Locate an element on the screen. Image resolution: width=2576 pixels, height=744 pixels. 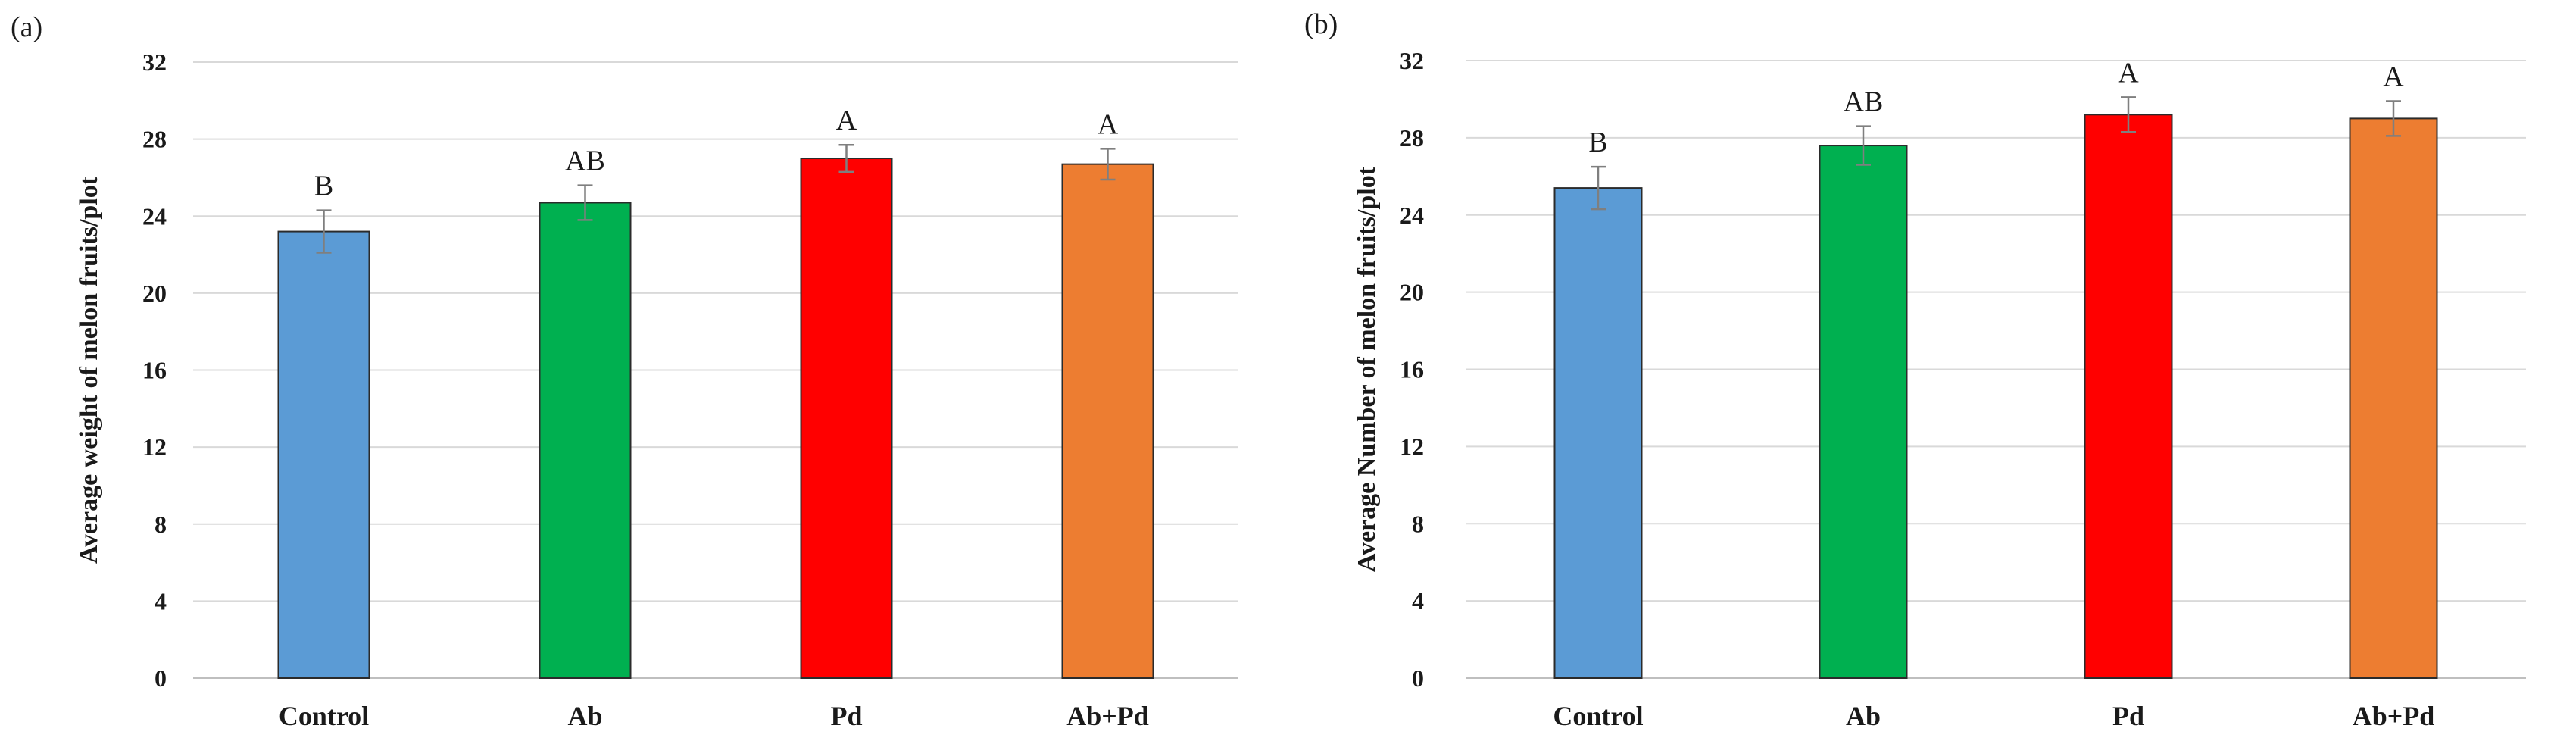
y-tick-label-a-24: 24 is located at coordinates (155, 216).